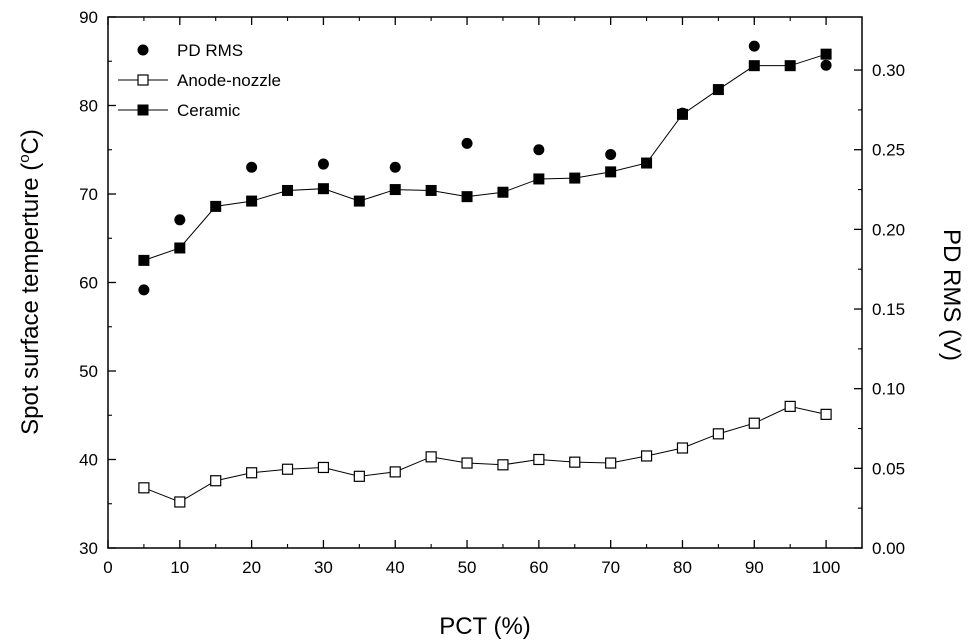 The width and height of the screenshot is (968, 644). What do you see at coordinates (88, 283) in the screenshot?
I see `y-left-tick-label-3: 60` at bounding box center [88, 283].